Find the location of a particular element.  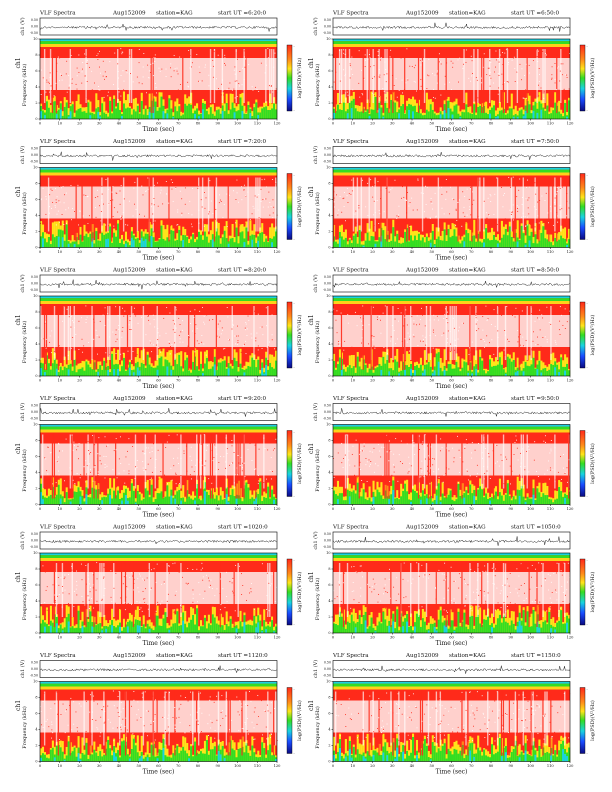

band-cyan is located at coordinates (158, 554).